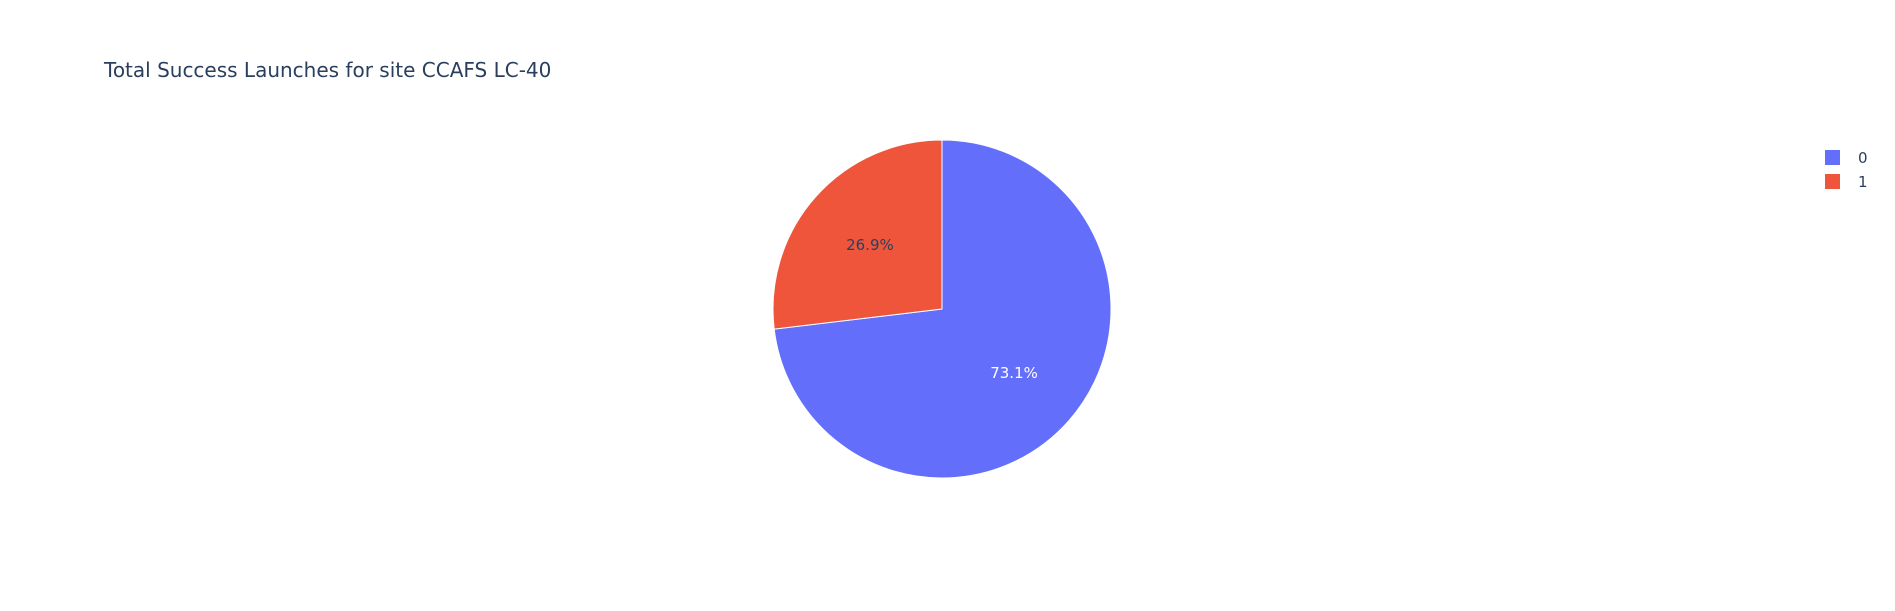  What do you see at coordinates (870, 245) in the screenshot?
I see `slice-label-1: 26.9%` at bounding box center [870, 245].